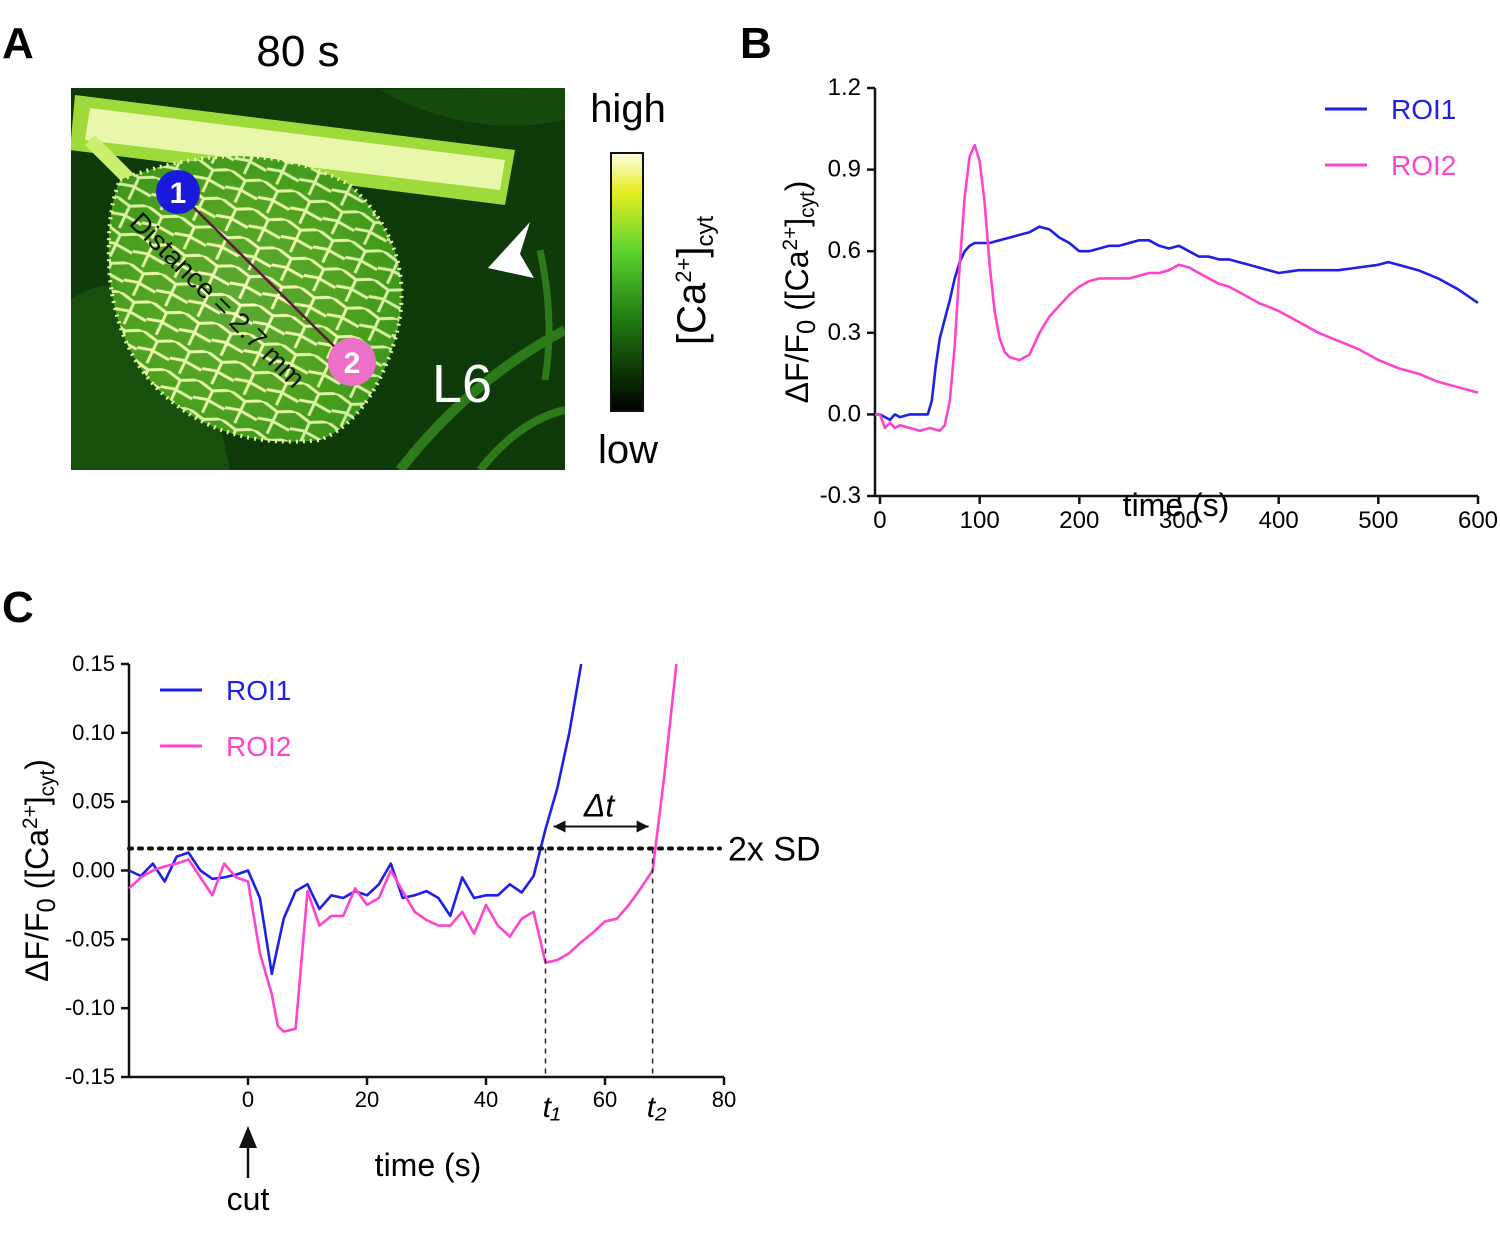  I want to click on roi1-marker: 1, so click(178, 192).